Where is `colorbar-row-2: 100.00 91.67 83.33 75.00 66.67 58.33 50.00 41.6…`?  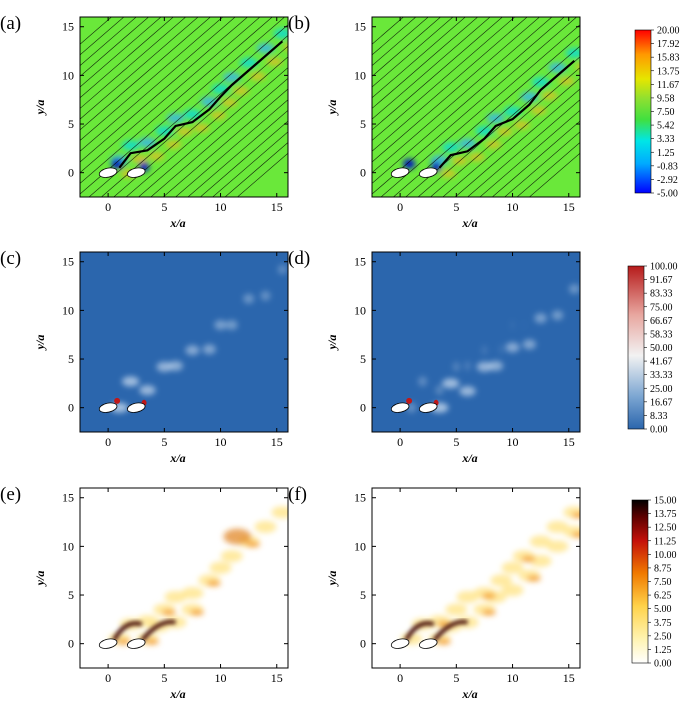 colorbar-row-2: 100.00 91.67 83.33 75.00 66.67 58.33 50.00 41.6… is located at coordinates (652, 349).